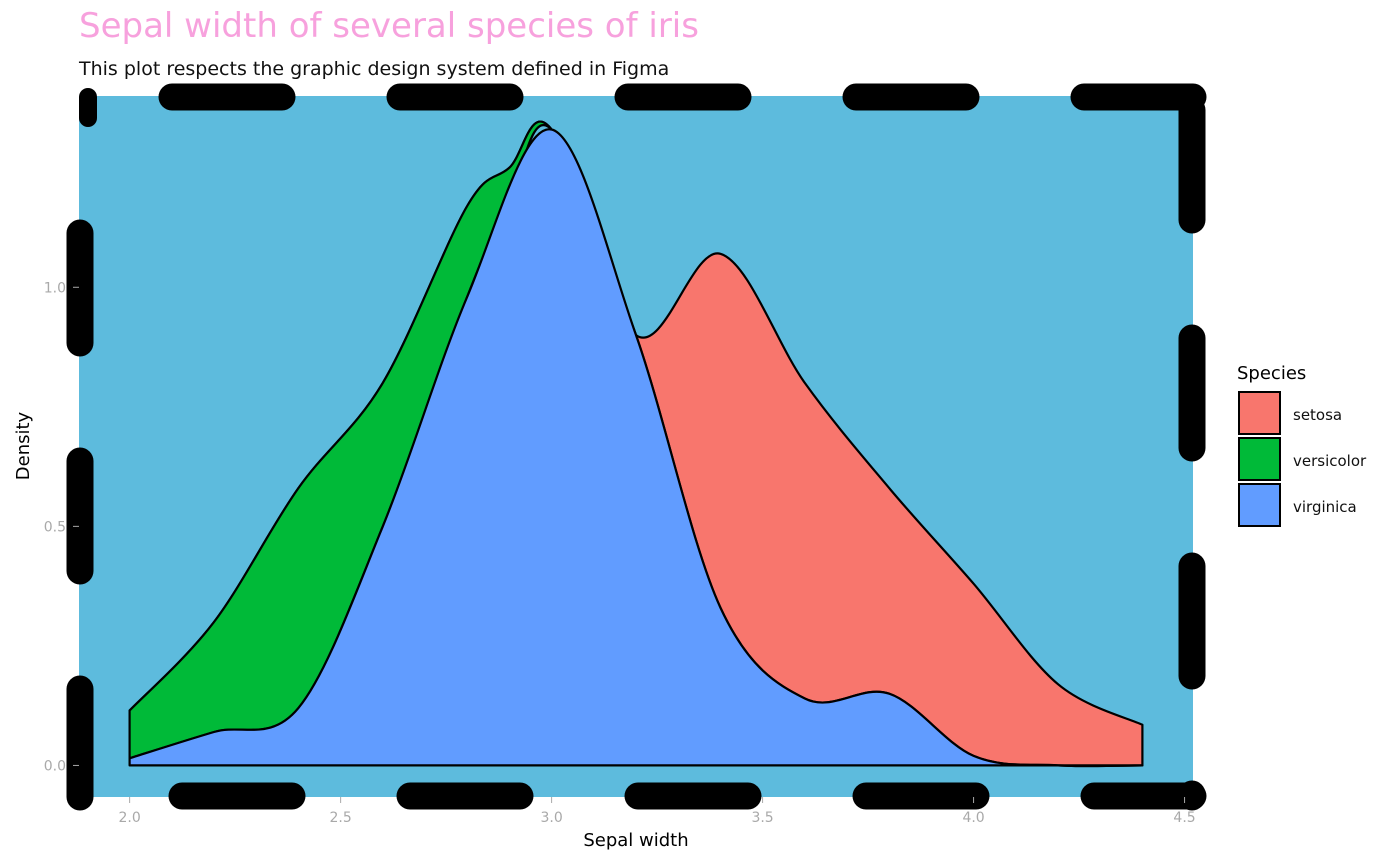 The image size is (1400, 865). What do you see at coordinates (1184, 818) in the screenshot?
I see `x-tick-label: 4.5` at bounding box center [1184, 818].